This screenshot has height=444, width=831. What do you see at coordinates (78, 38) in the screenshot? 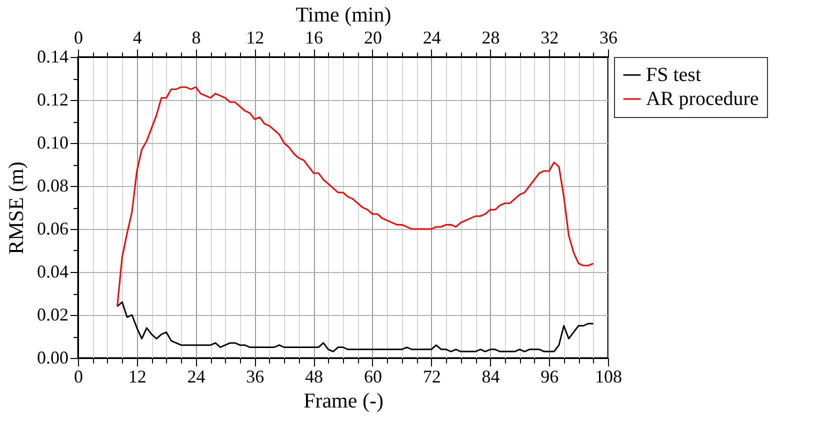
I see `x2-tick-label: 0` at bounding box center [78, 38].